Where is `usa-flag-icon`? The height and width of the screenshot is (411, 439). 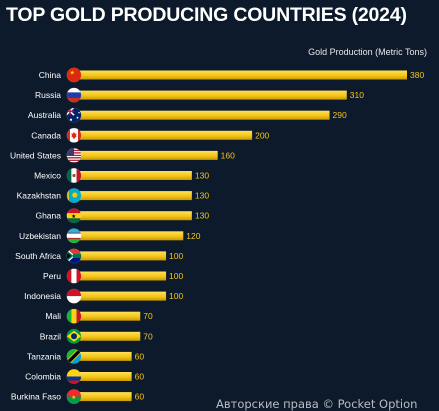
usa-flag-icon is located at coordinates (74, 155).